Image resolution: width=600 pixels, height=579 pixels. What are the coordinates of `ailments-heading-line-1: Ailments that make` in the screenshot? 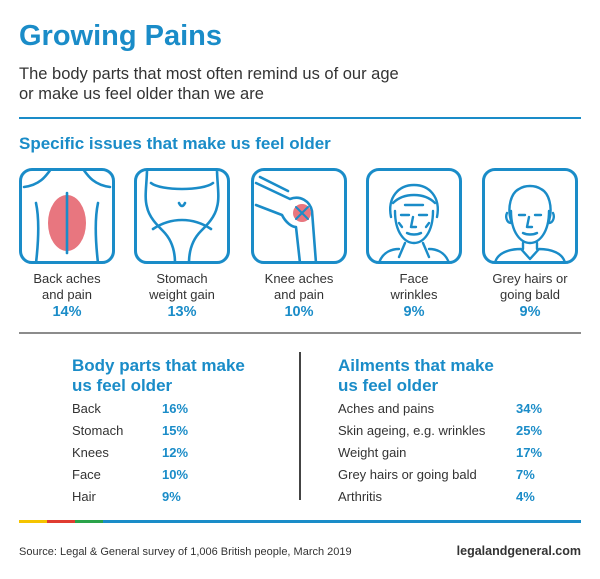 It's located at (416, 365).